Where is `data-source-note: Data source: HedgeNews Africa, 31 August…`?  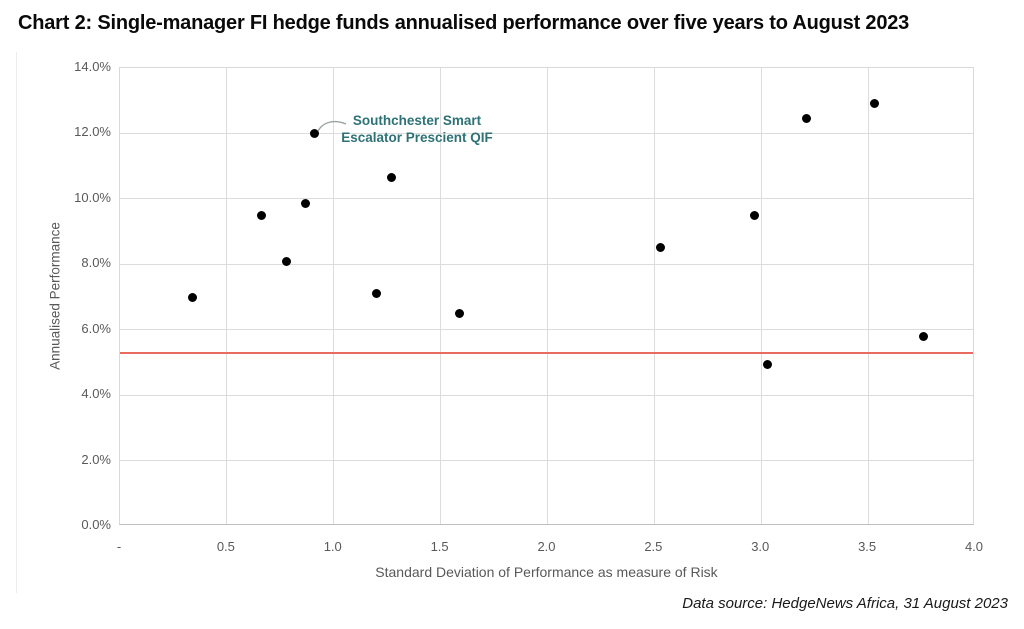 data-source-note: Data source: HedgeNews Africa, 31 August… is located at coordinates (845, 603).